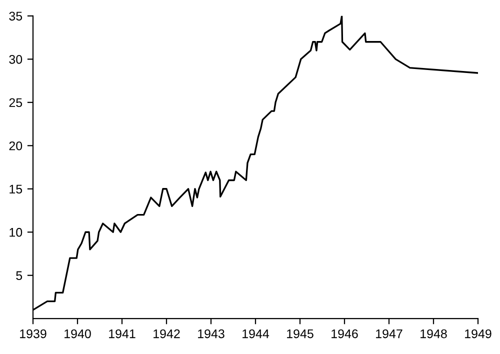 Image resolution: width=500 pixels, height=354 pixels. I want to click on x-tick-label: 1942, so click(167, 333).